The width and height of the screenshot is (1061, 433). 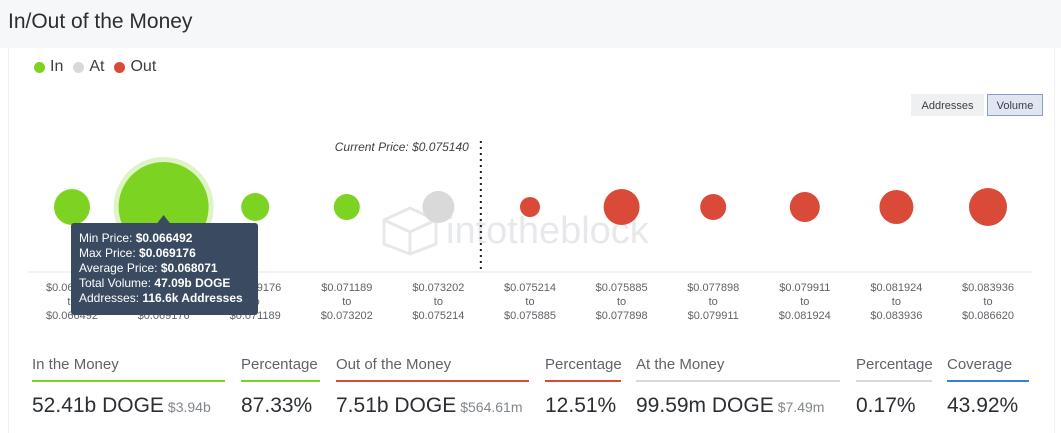 What do you see at coordinates (947, 105) in the screenshot?
I see `addresses-toggle-button: Addresses` at bounding box center [947, 105].